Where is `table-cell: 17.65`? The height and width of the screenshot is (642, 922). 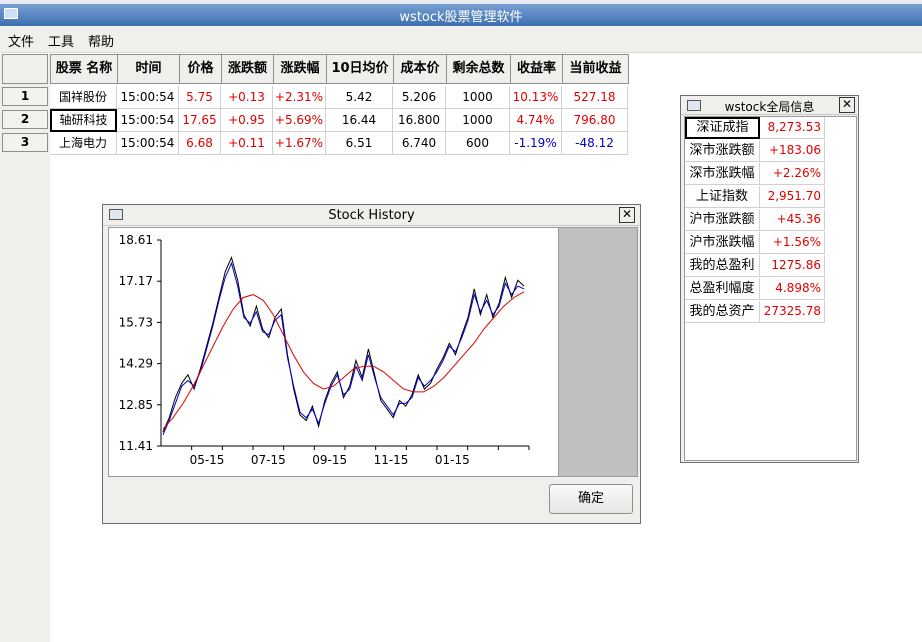 table-cell: 17.65 is located at coordinates (200, 120).